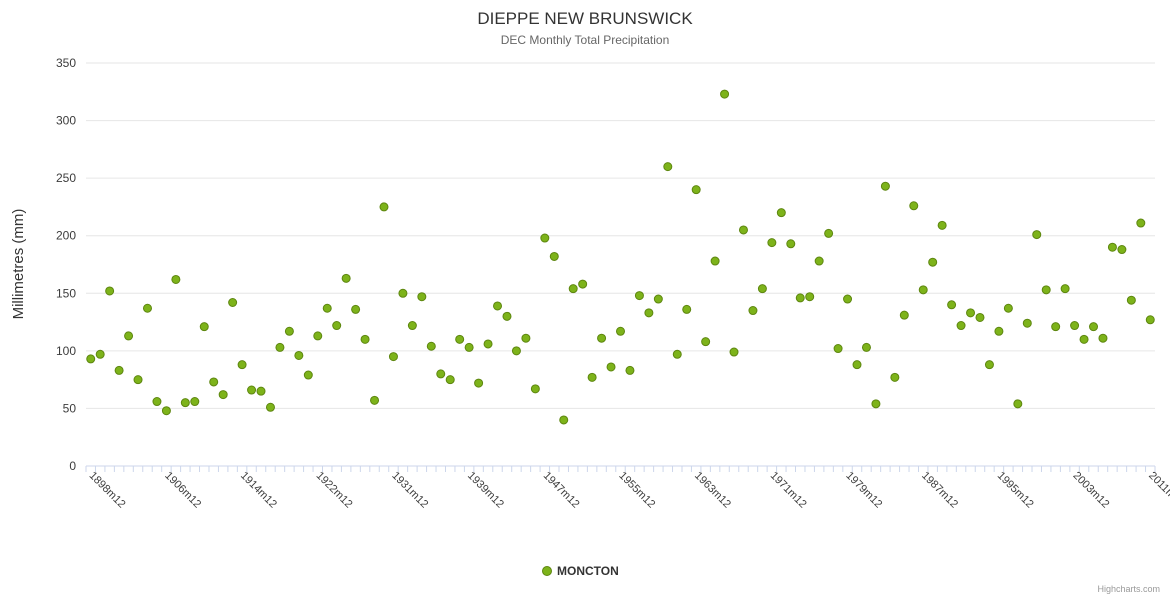  I want to click on legend: MONCTON, so click(580, 571).